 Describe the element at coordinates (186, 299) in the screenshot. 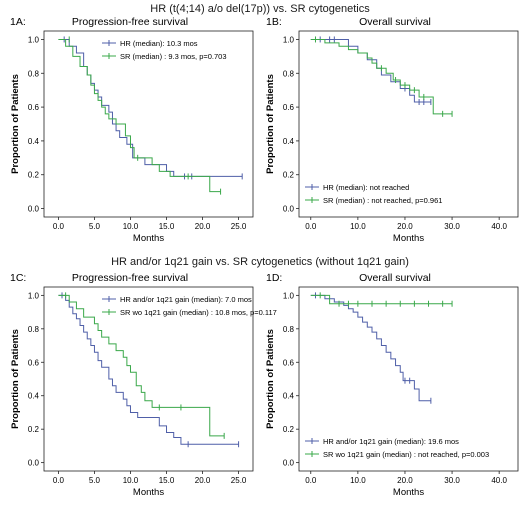

I see `legend-label: HR and/or 1q21 gain (median): 7.0 mos` at that location.